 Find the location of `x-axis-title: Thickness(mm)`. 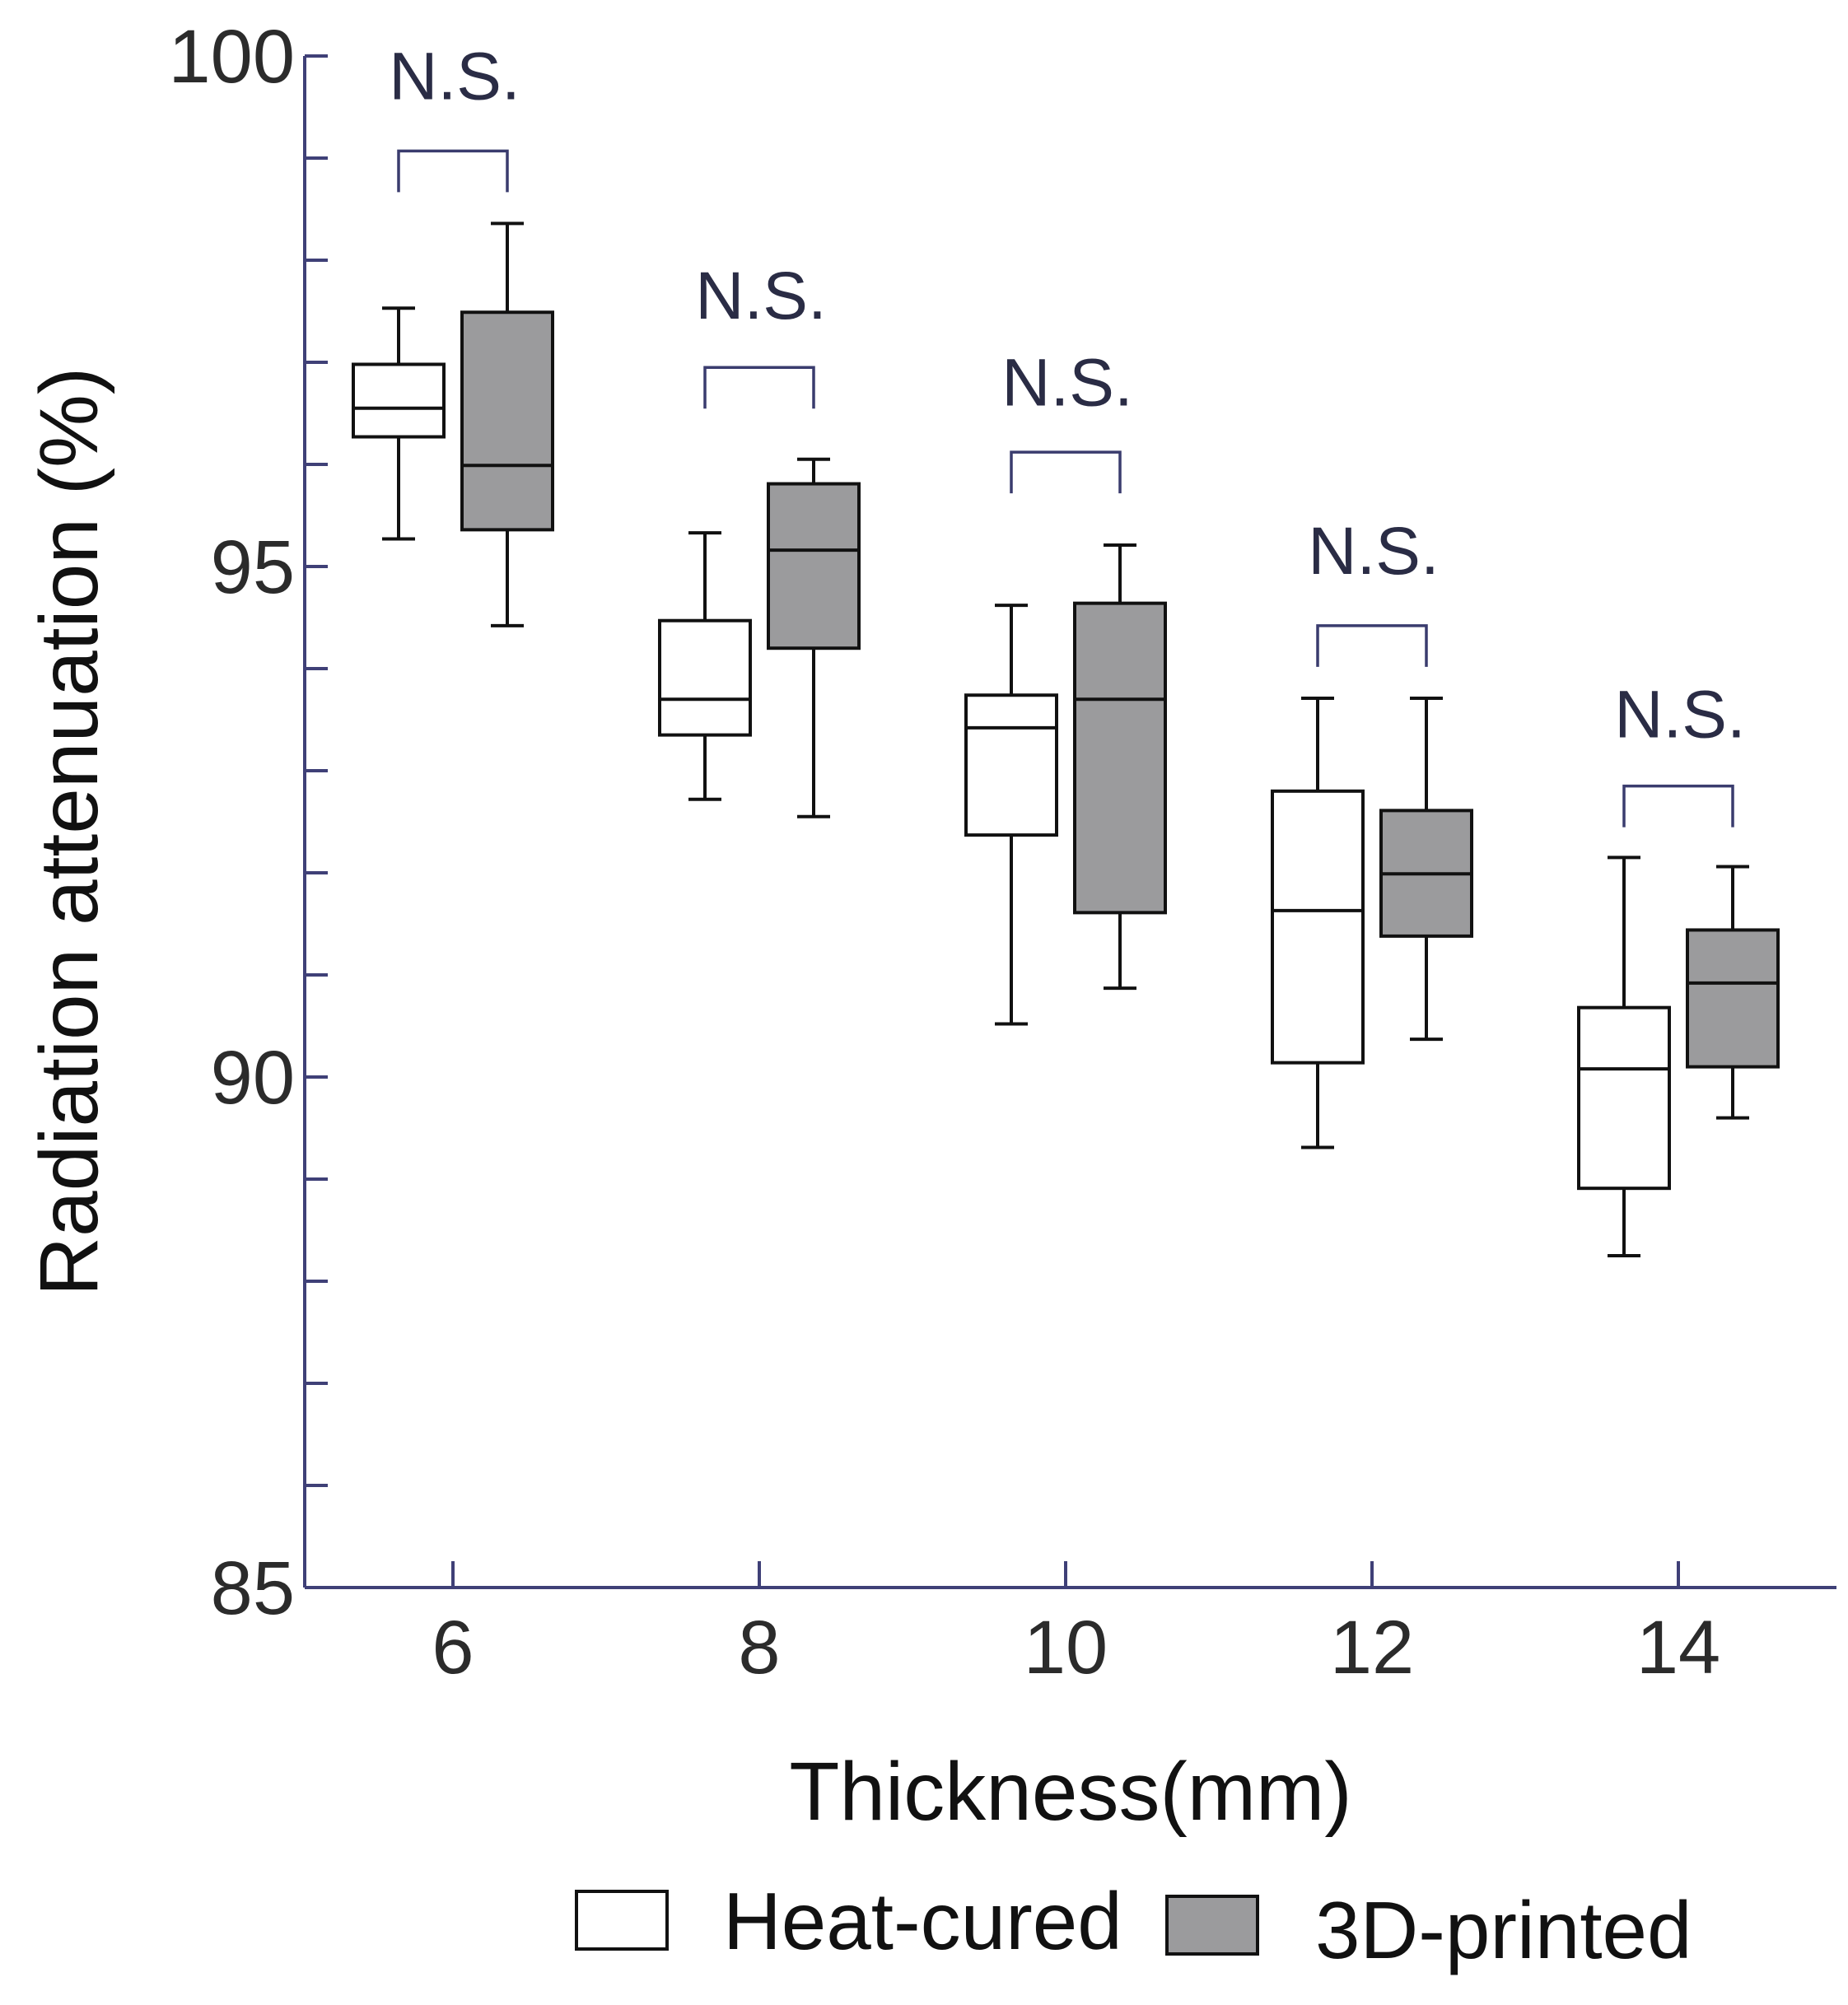

x-axis-title: Thickness(mm) is located at coordinates (1070, 1792).